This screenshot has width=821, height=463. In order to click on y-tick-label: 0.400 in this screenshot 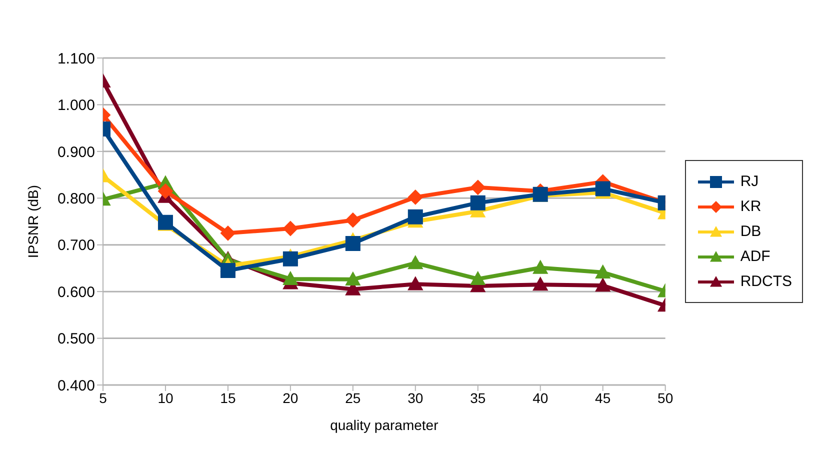, I will do `click(76, 385)`.